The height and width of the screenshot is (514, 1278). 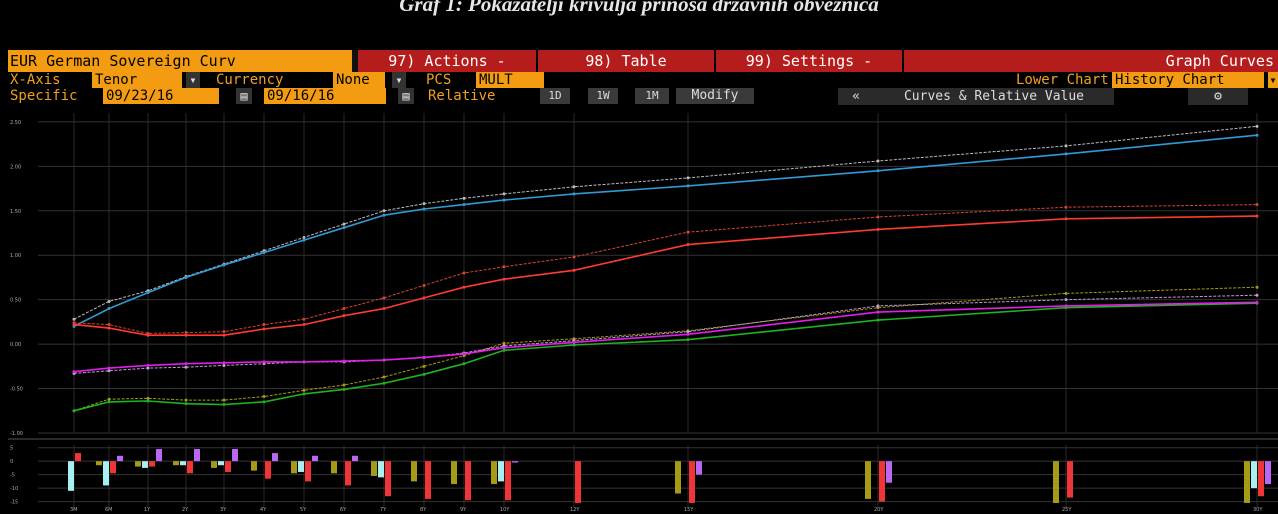 What do you see at coordinates (688, 245) in the screenshot?
I see `curve-point-red-15Y` at bounding box center [688, 245].